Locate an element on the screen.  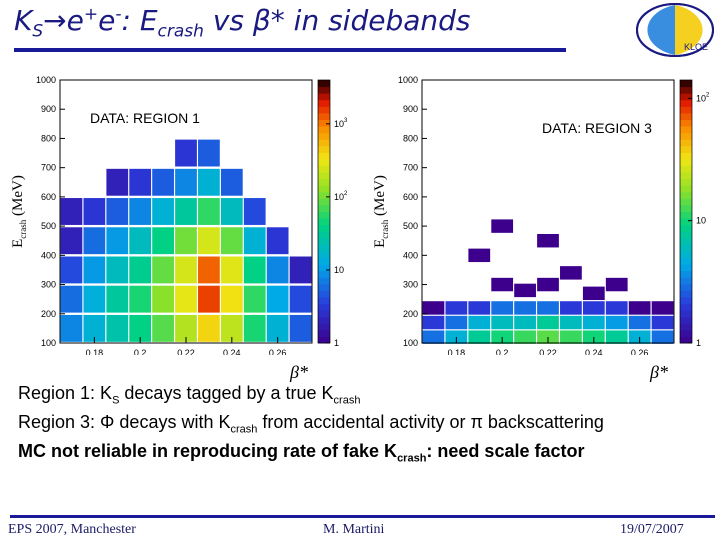
panel-annotation: DATA: REGION 3 is located at coordinates (597, 128).